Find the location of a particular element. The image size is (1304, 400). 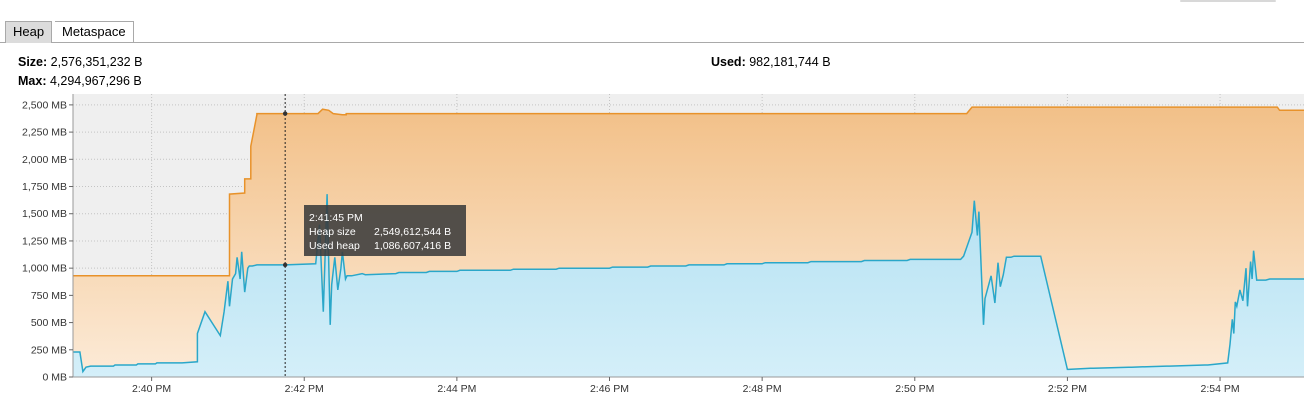

tooltip-box is located at coordinates (385, 230).